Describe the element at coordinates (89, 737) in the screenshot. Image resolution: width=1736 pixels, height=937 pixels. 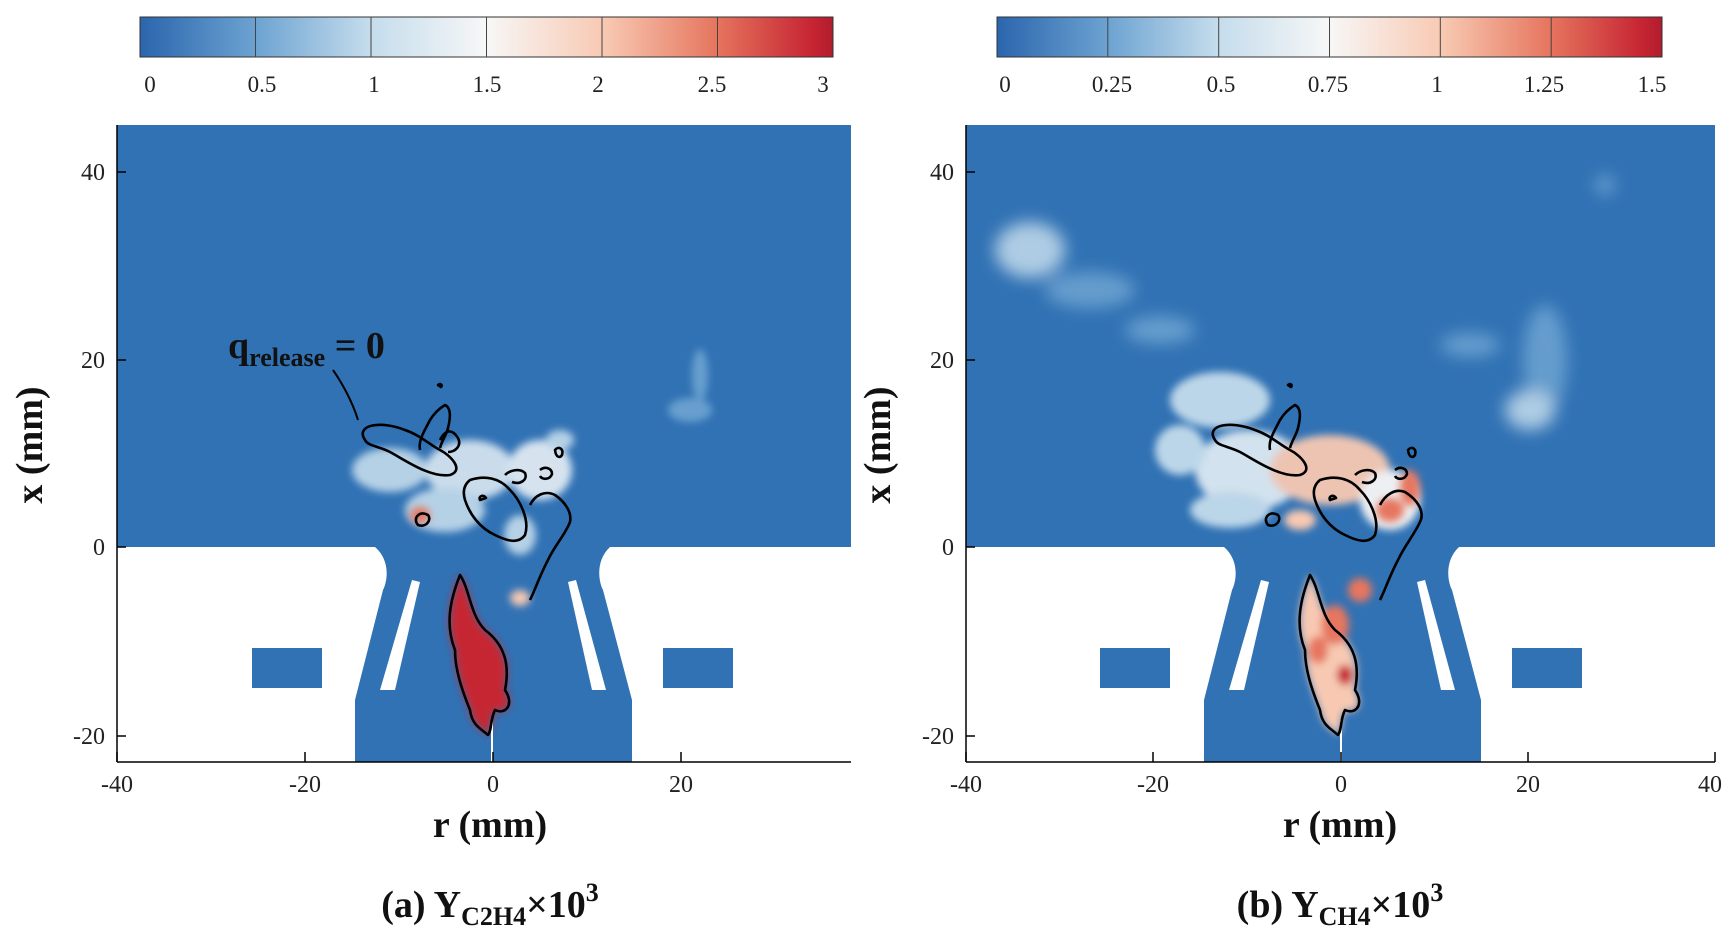
I see `y-tick-a: -20` at that location.